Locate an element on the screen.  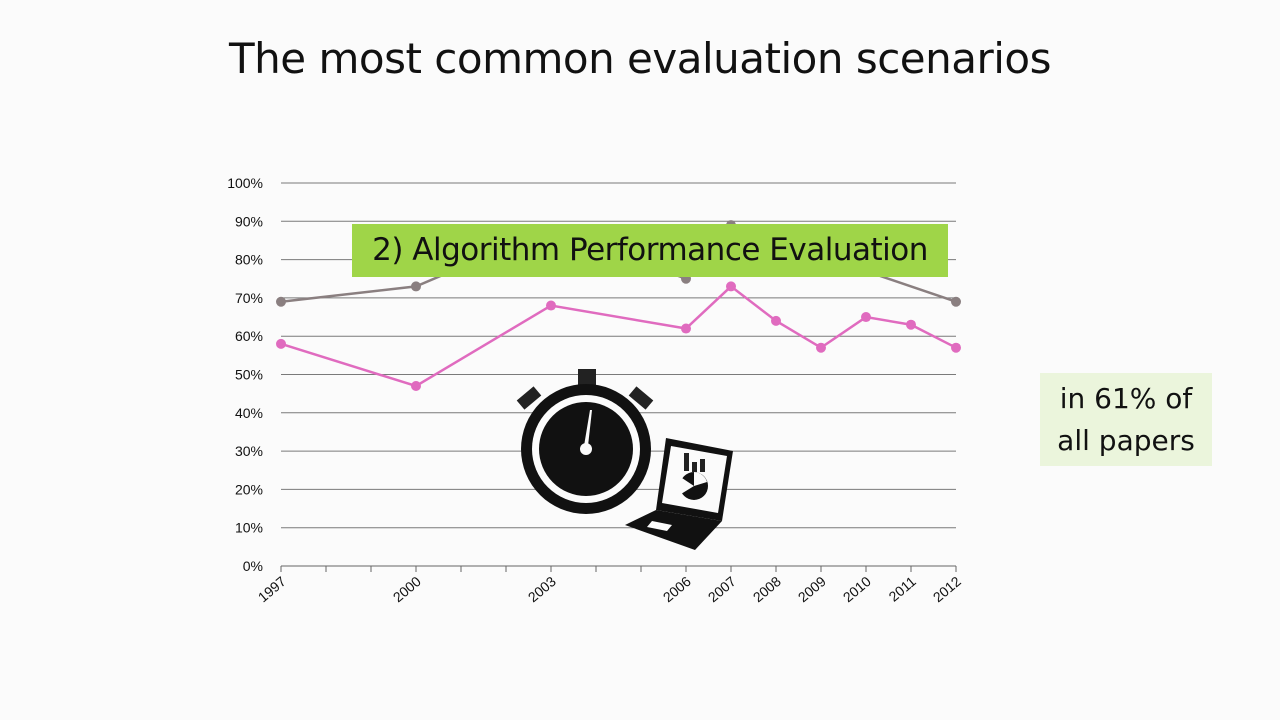
x-tick-label: 2000 is located at coordinates (407, 589).